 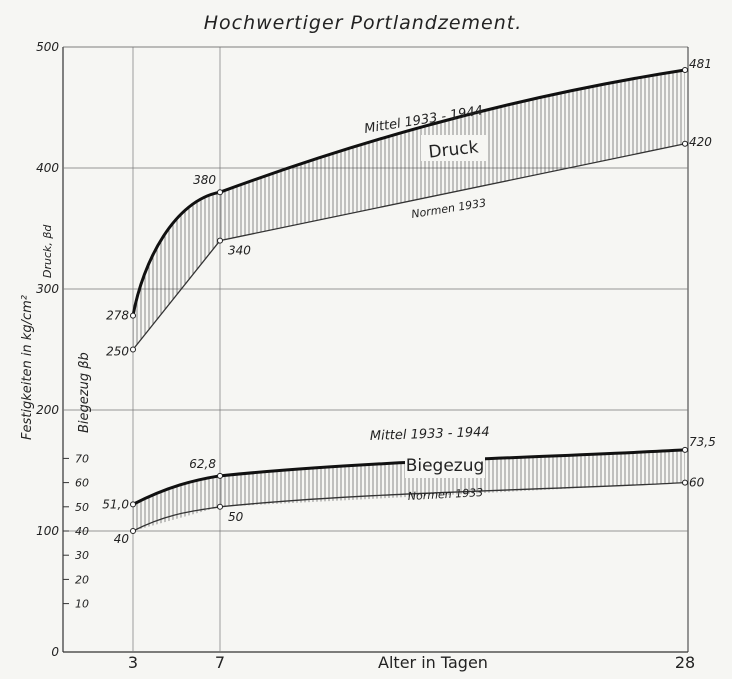 I want to click on biegezug-normen-series-label: Normen 1933, so click(x=445, y=494).